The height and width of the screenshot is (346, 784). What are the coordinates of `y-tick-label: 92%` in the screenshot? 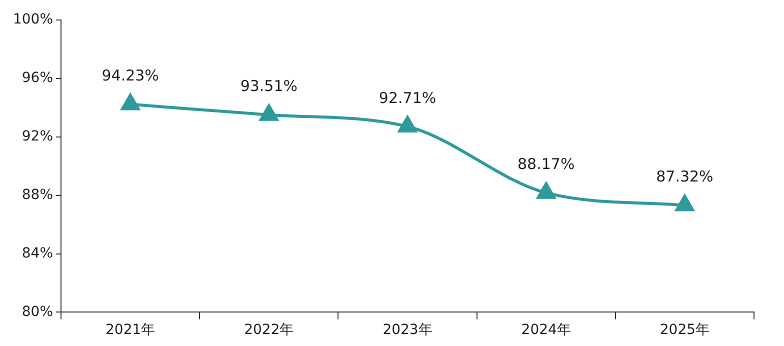 It's located at (38, 136).